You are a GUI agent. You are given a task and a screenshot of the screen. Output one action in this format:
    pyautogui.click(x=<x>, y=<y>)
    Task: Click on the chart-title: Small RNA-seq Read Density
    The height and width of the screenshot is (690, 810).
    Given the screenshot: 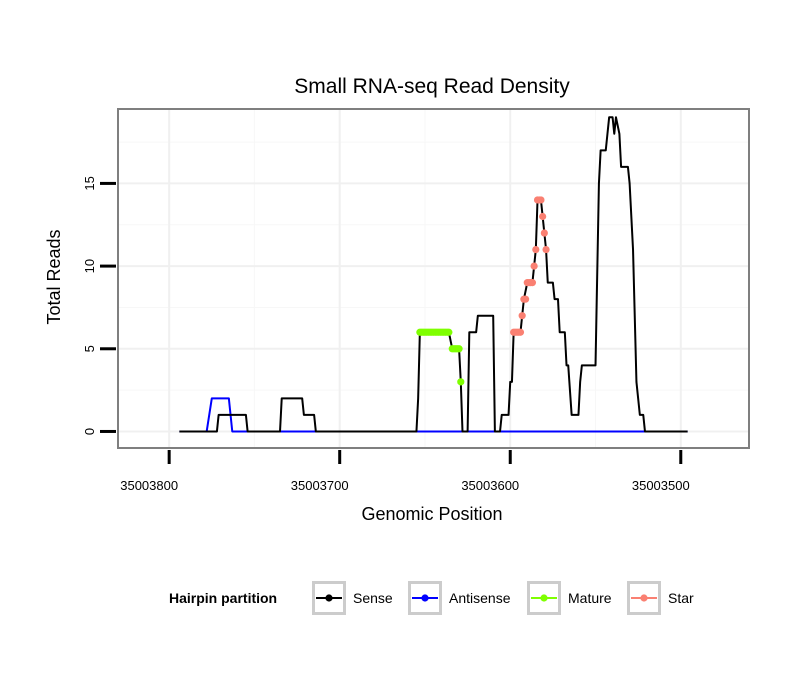 What is the action you would take?
    pyautogui.click(x=432, y=86)
    